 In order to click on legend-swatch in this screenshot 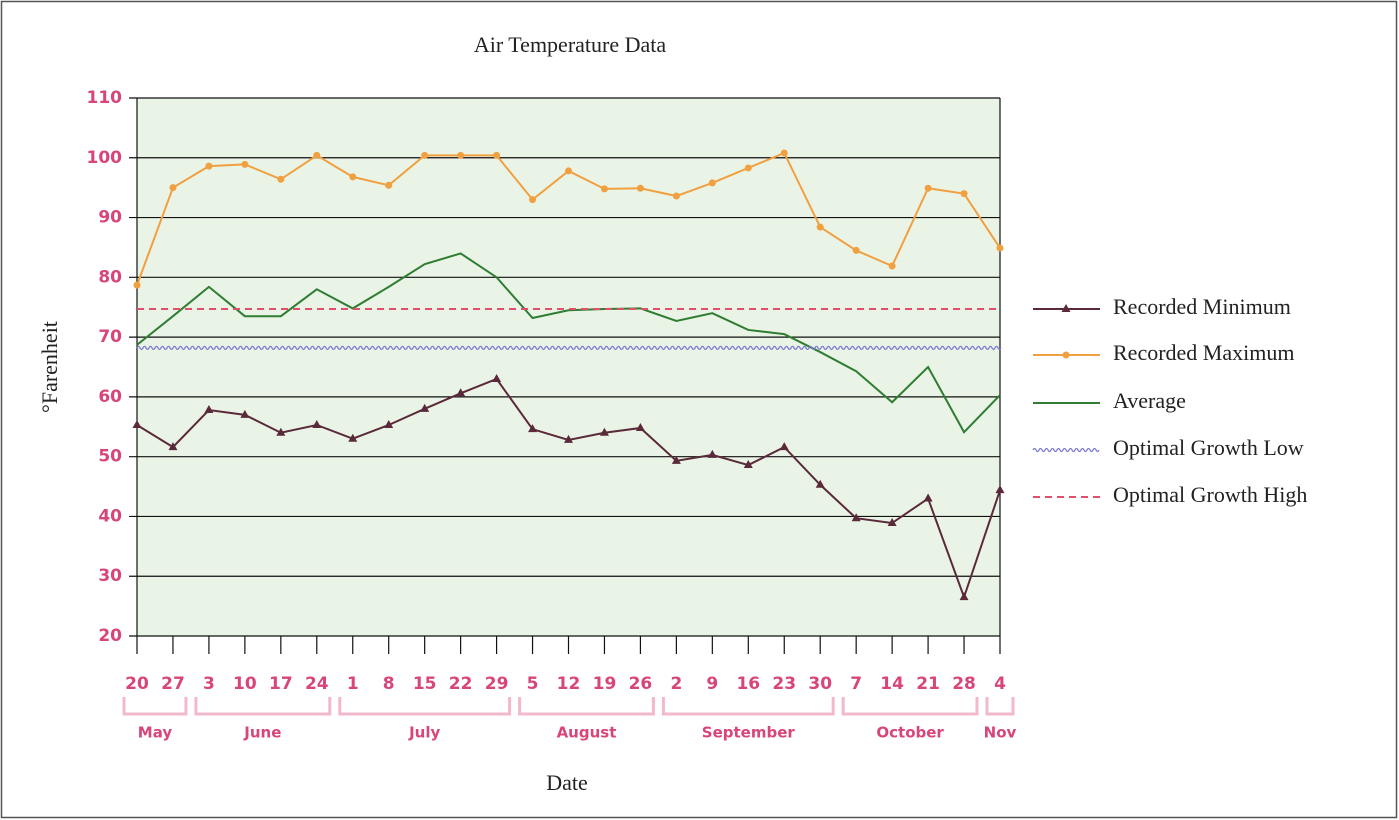, I will do `click(1066, 450)`.